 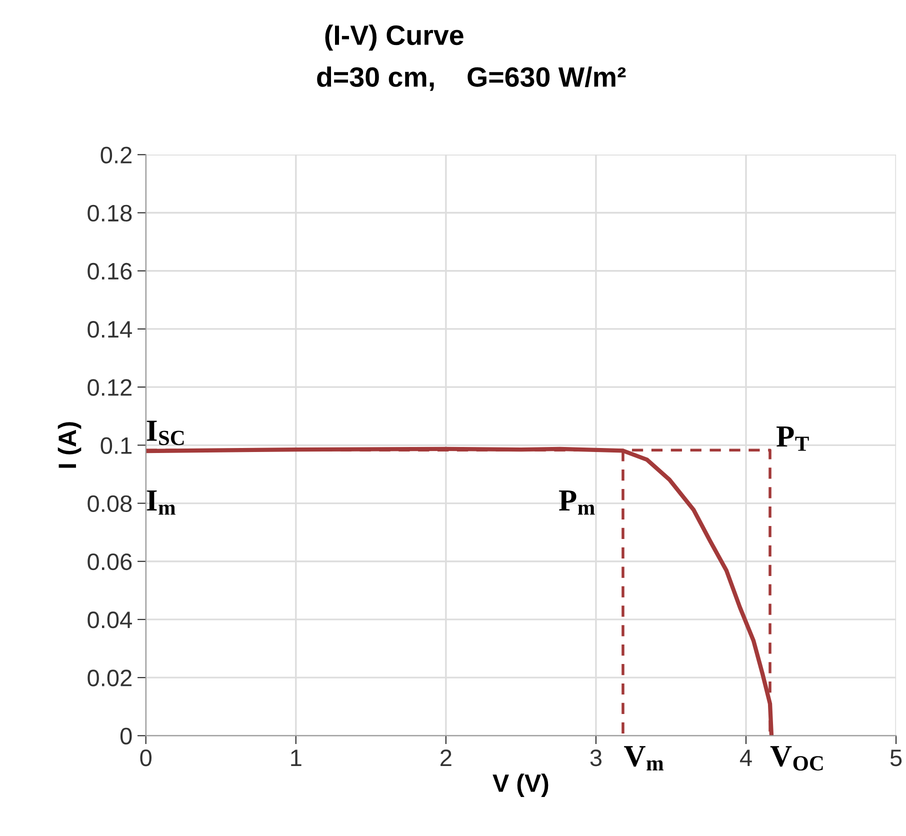 I want to click on y-tick-label: 0.14, so click(x=110, y=329).